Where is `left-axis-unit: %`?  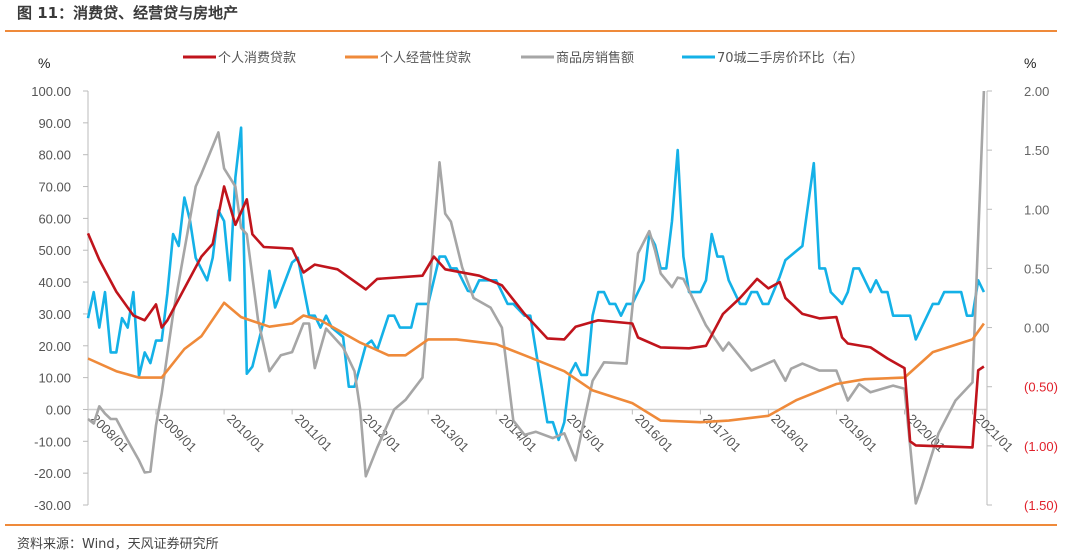 left-axis-unit: % is located at coordinates (44, 63).